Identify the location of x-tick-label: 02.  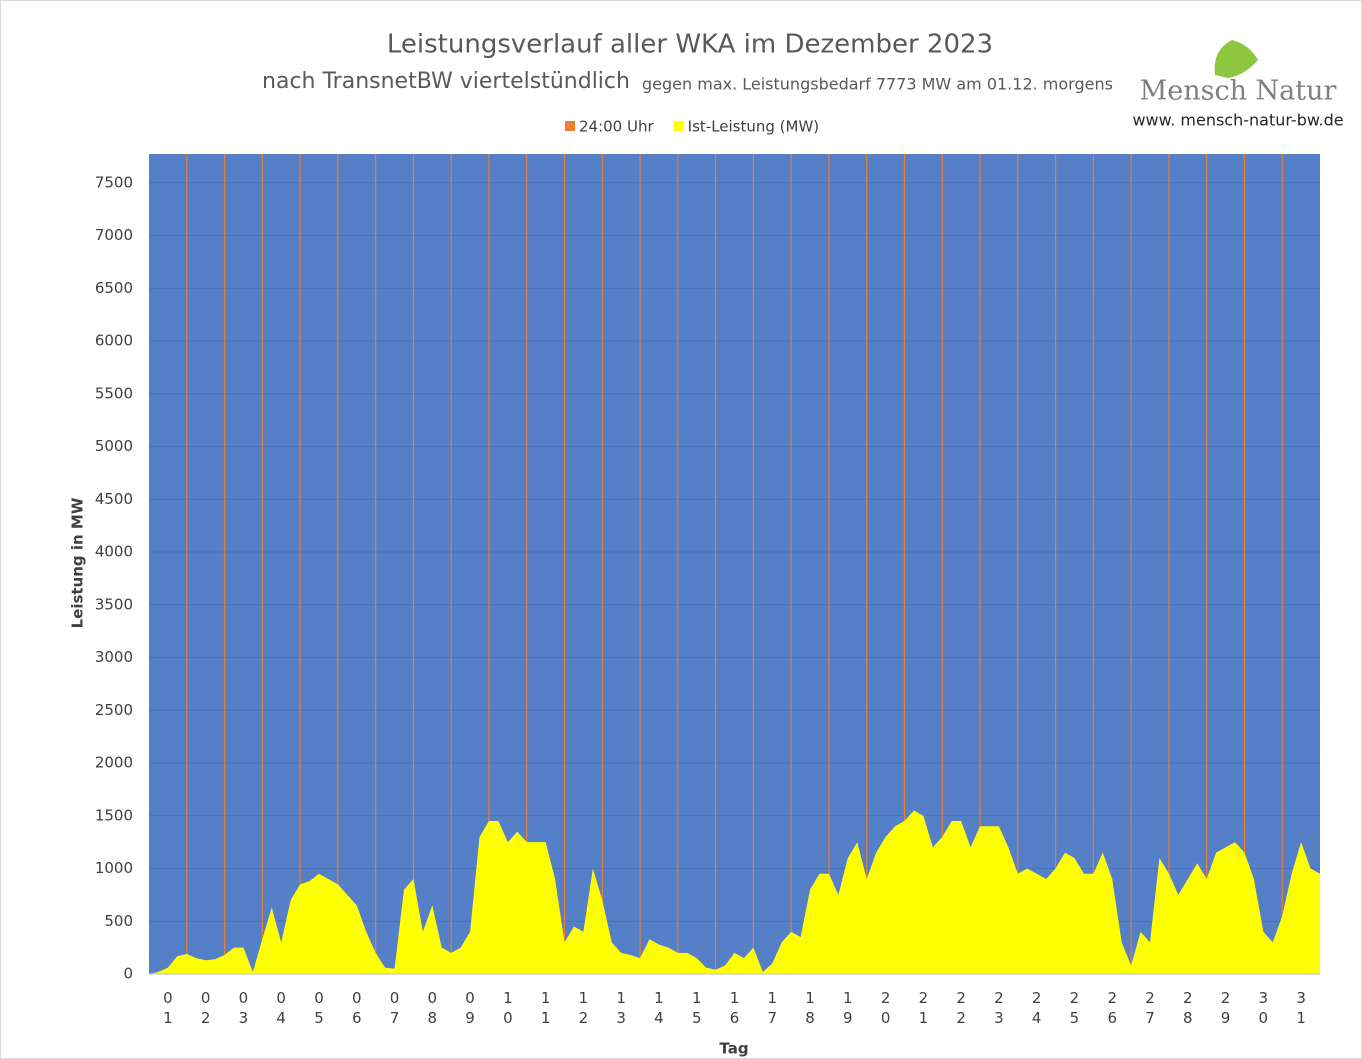
(205, 1008).